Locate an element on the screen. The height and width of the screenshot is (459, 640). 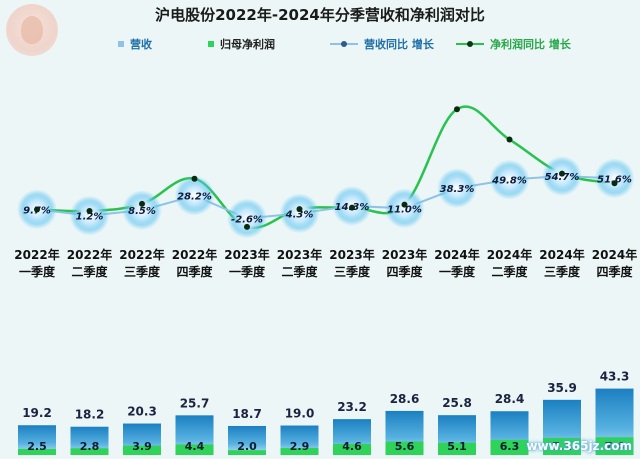
x-tick-year-5: 2023年 is located at coordinates (299, 254).